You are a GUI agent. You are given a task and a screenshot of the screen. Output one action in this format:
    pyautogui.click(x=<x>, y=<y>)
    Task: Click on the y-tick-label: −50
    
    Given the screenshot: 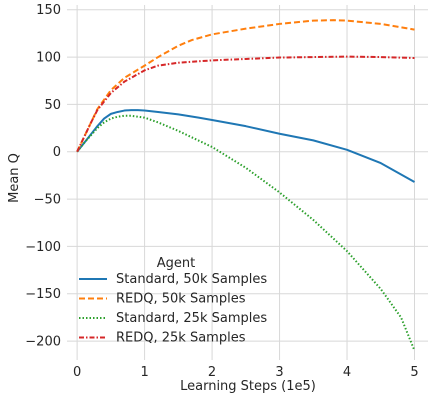 What is the action you would take?
    pyautogui.click(x=47, y=200)
    